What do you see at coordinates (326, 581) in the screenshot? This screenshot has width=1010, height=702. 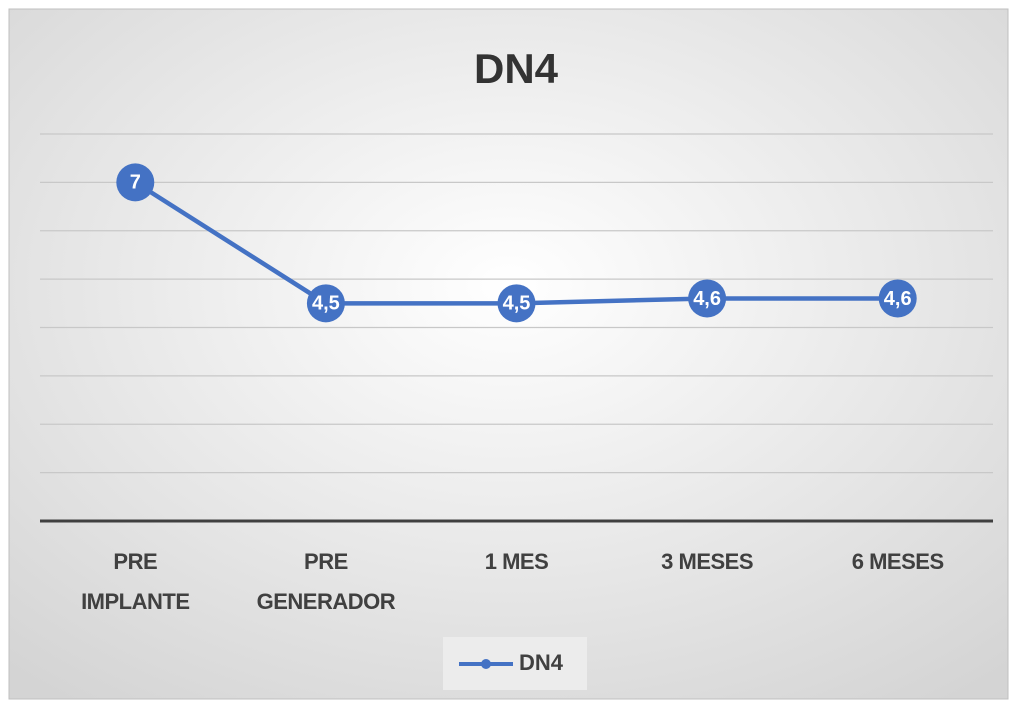 I see `x-tick-label: PRE GENERADOR` at bounding box center [326, 581].